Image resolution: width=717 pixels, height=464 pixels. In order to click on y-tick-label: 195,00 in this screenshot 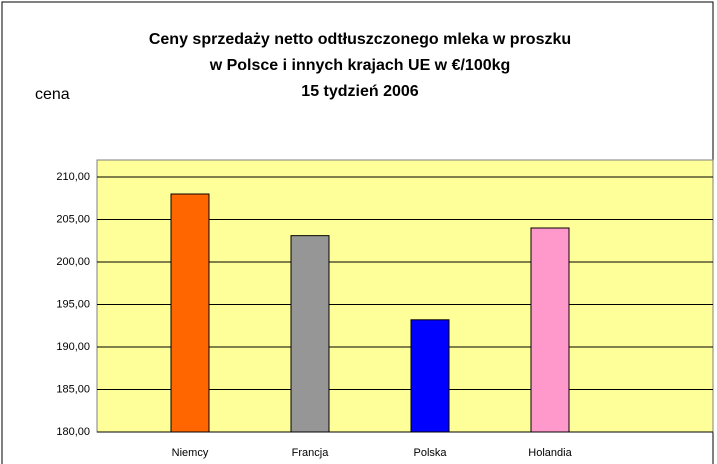, I will do `click(73, 304)`.